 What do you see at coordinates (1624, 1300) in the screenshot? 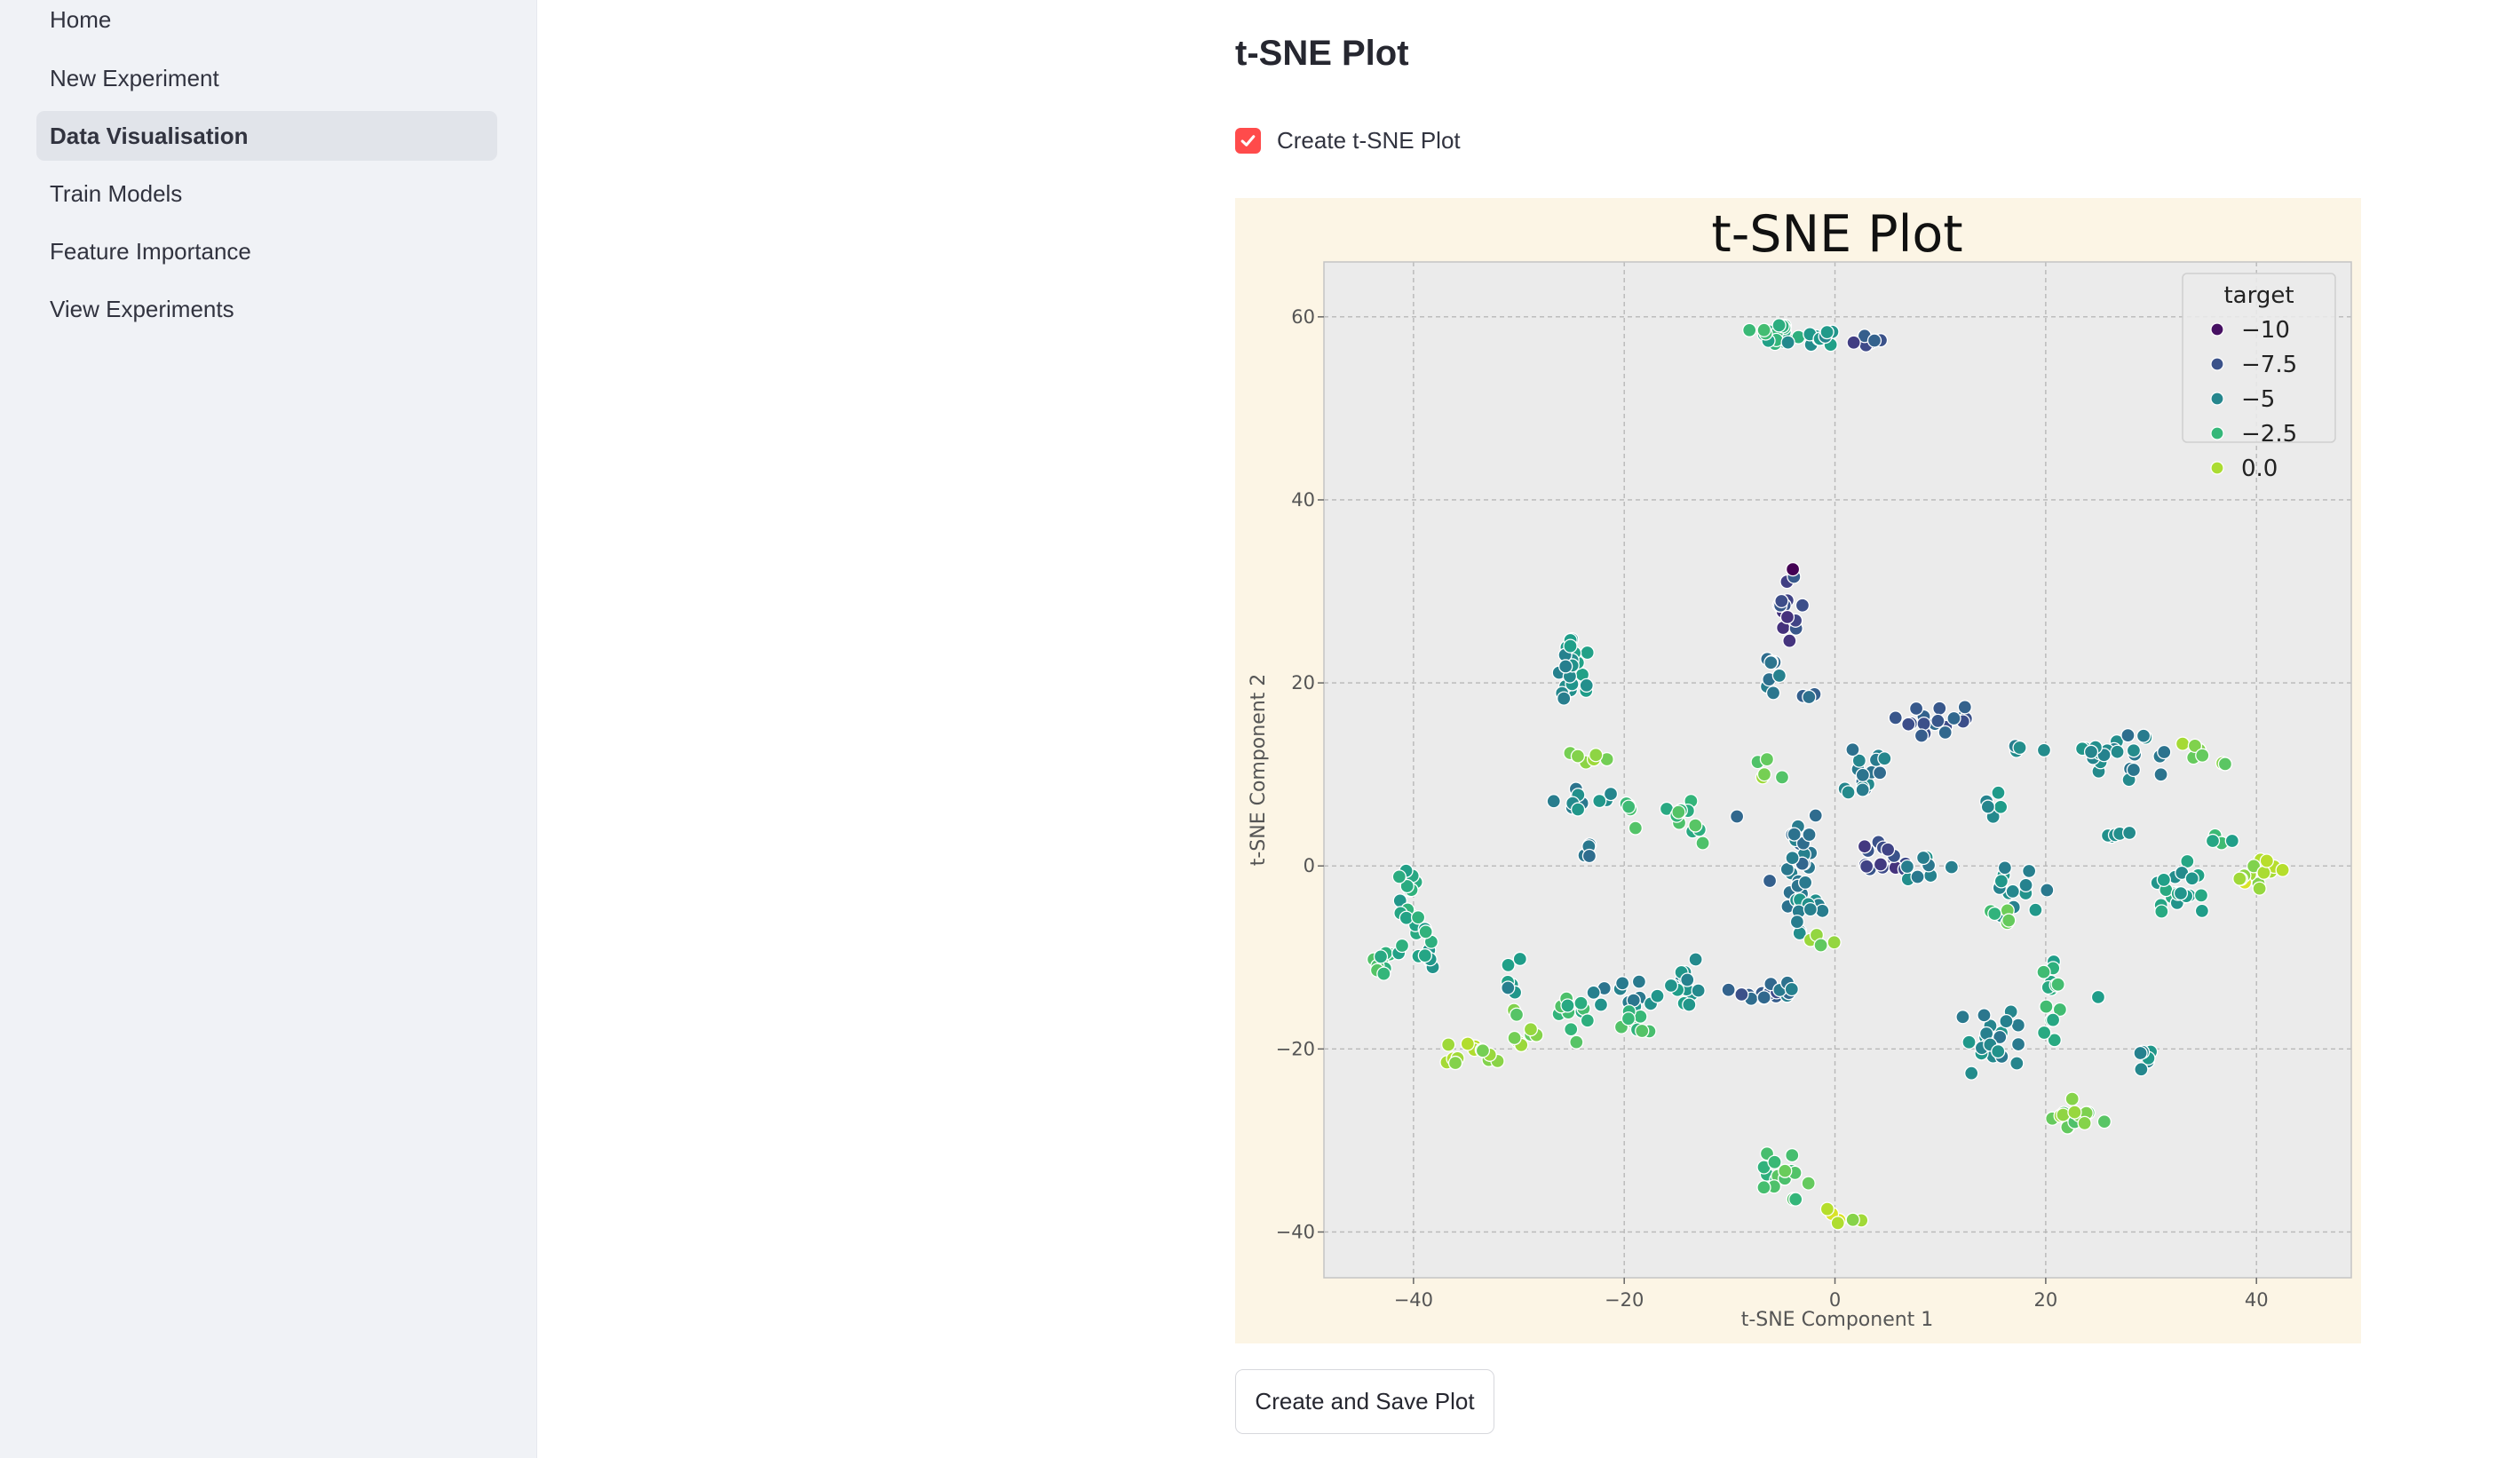
I see `x-tick-label: −20` at bounding box center [1624, 1300].